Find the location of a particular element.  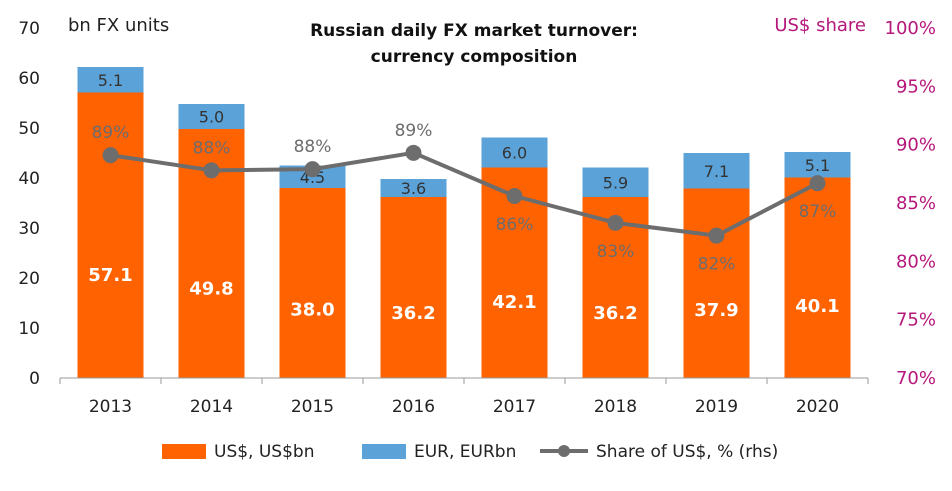

y-tick-label: 60 is located at coordinates (29, 79).